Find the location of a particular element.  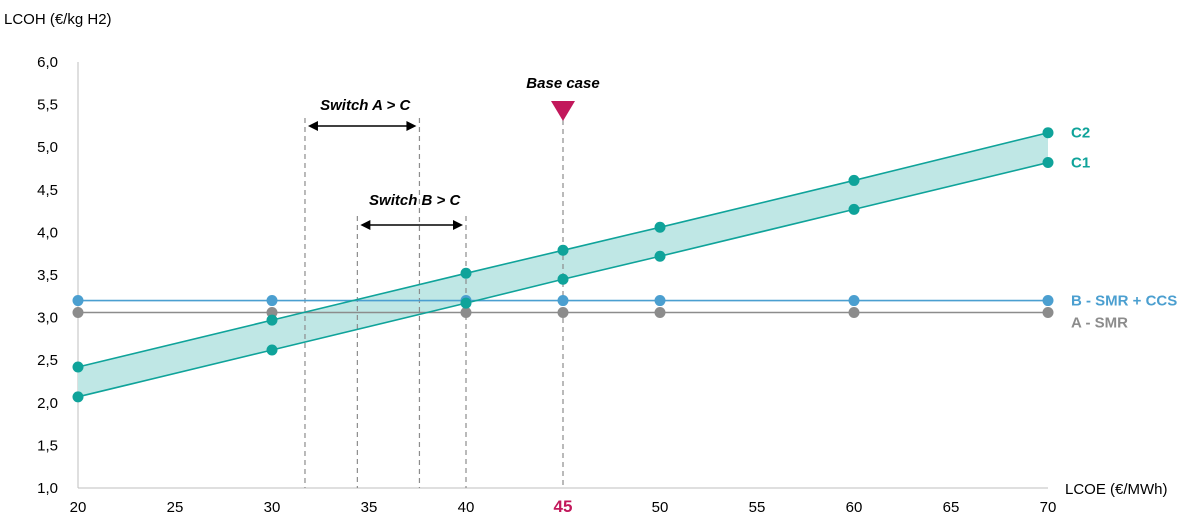

x-tick-label: 65 is located at coordinates (951, 507).